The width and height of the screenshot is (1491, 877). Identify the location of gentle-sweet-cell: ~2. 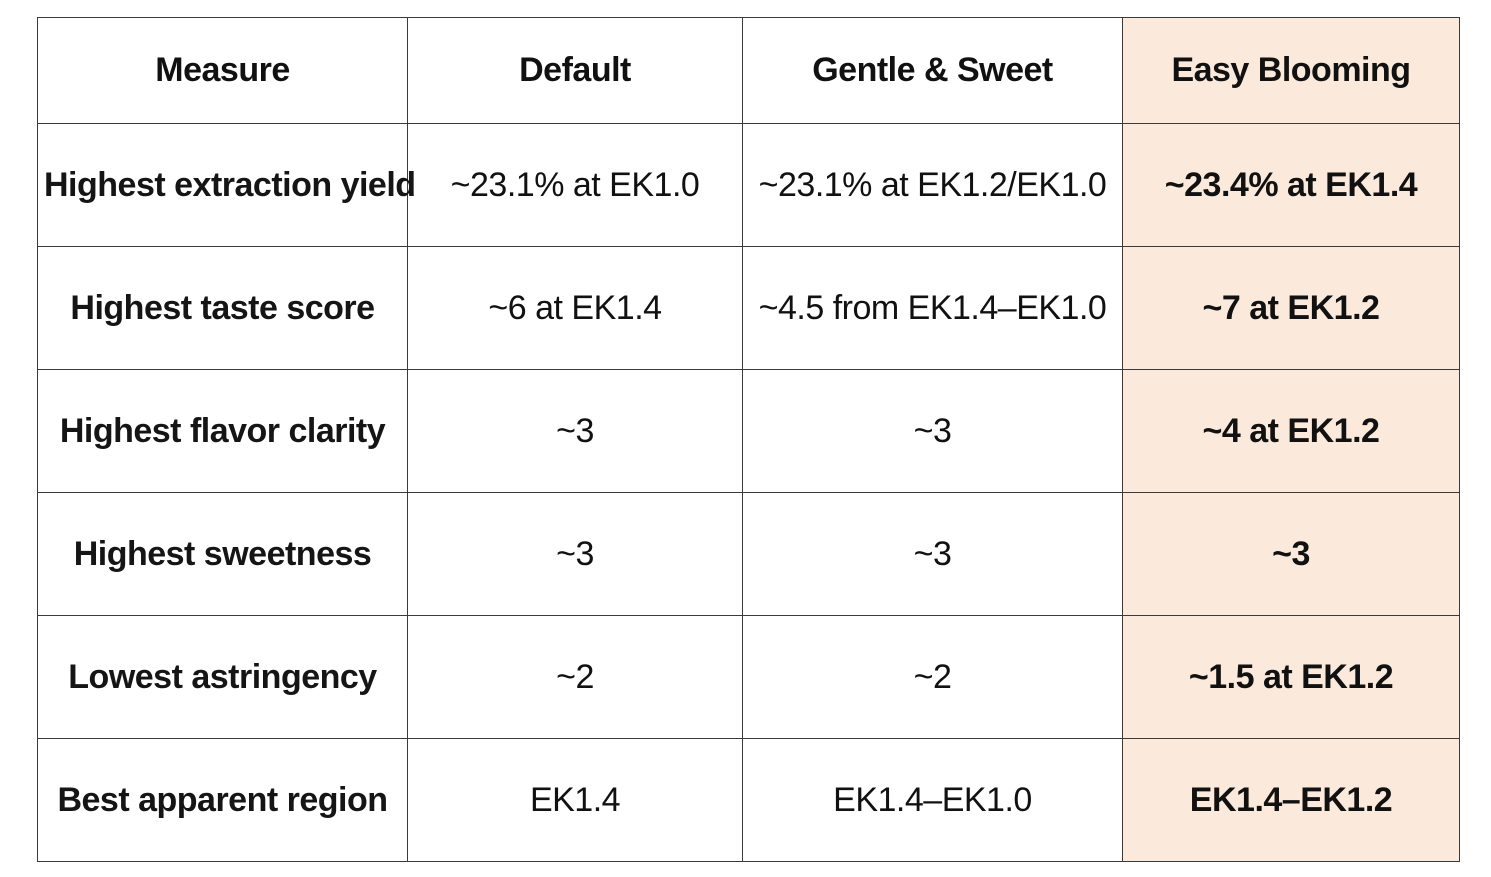
(932, 677).